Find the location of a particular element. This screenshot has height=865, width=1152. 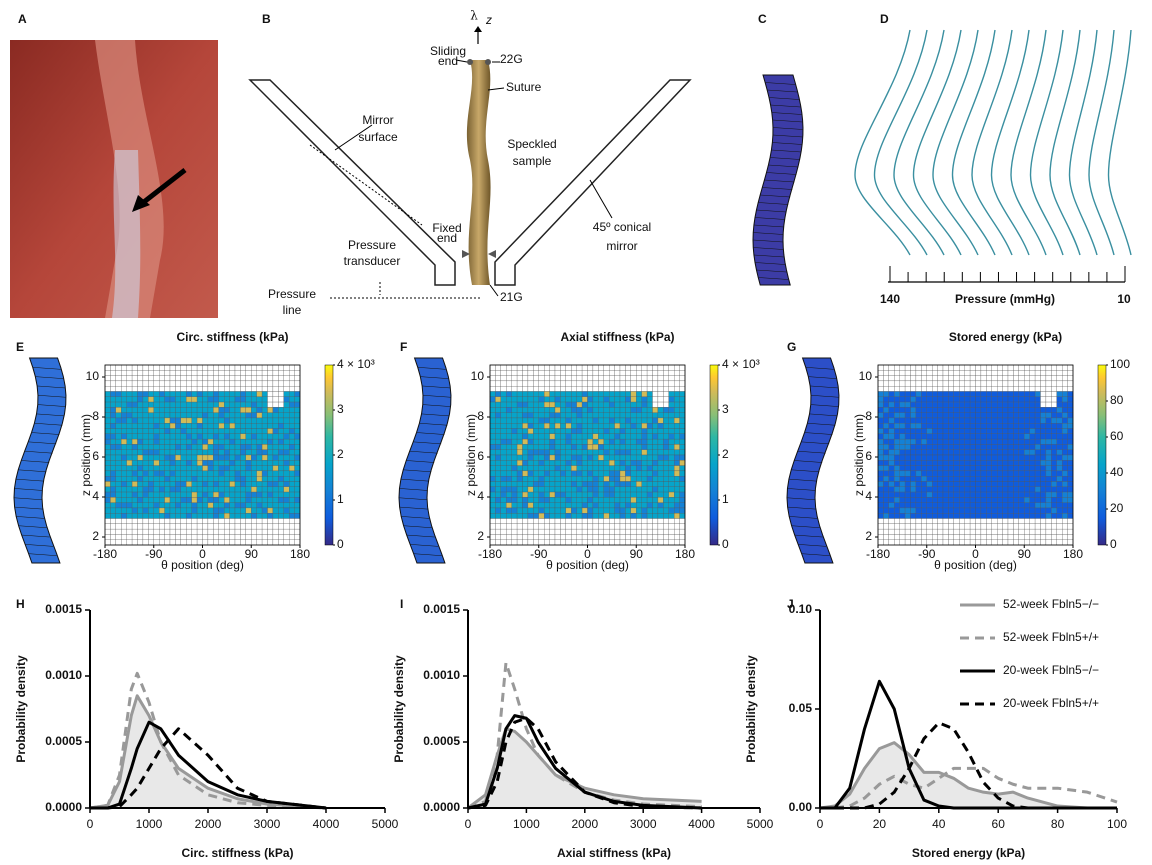

label: Sliding is located at coordinates (448, 51).